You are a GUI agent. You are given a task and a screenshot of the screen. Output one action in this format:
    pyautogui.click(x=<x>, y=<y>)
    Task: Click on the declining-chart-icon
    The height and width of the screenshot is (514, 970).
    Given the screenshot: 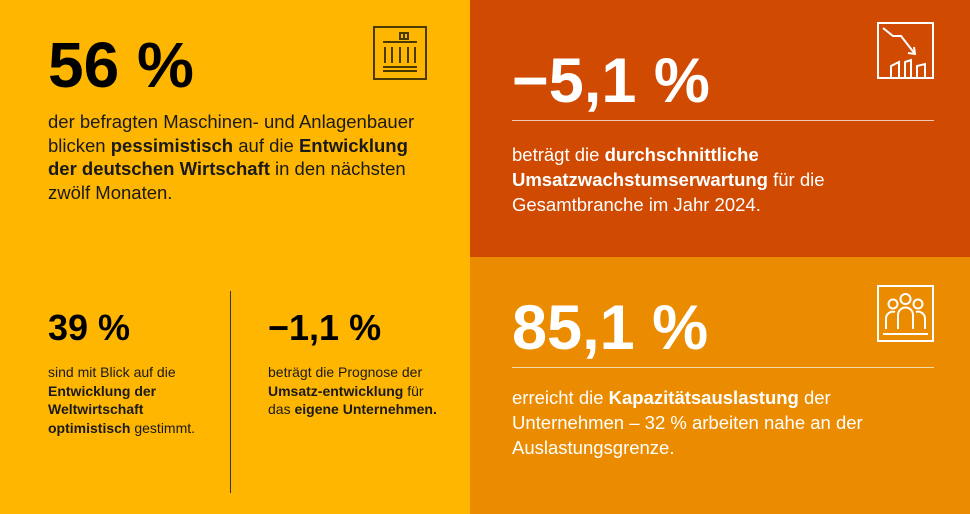 What is the action you would take?
    pyautogui.click(x=905, y=53)
    